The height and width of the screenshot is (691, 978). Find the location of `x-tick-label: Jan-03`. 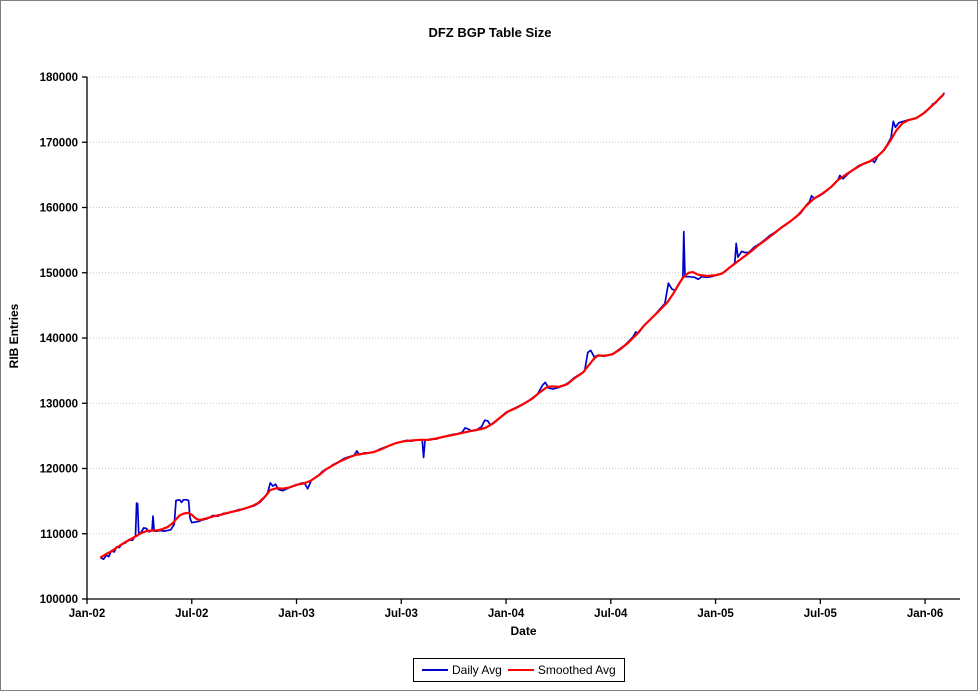

x-tick-label: Jan-03 is located at coordinates (296, 614).